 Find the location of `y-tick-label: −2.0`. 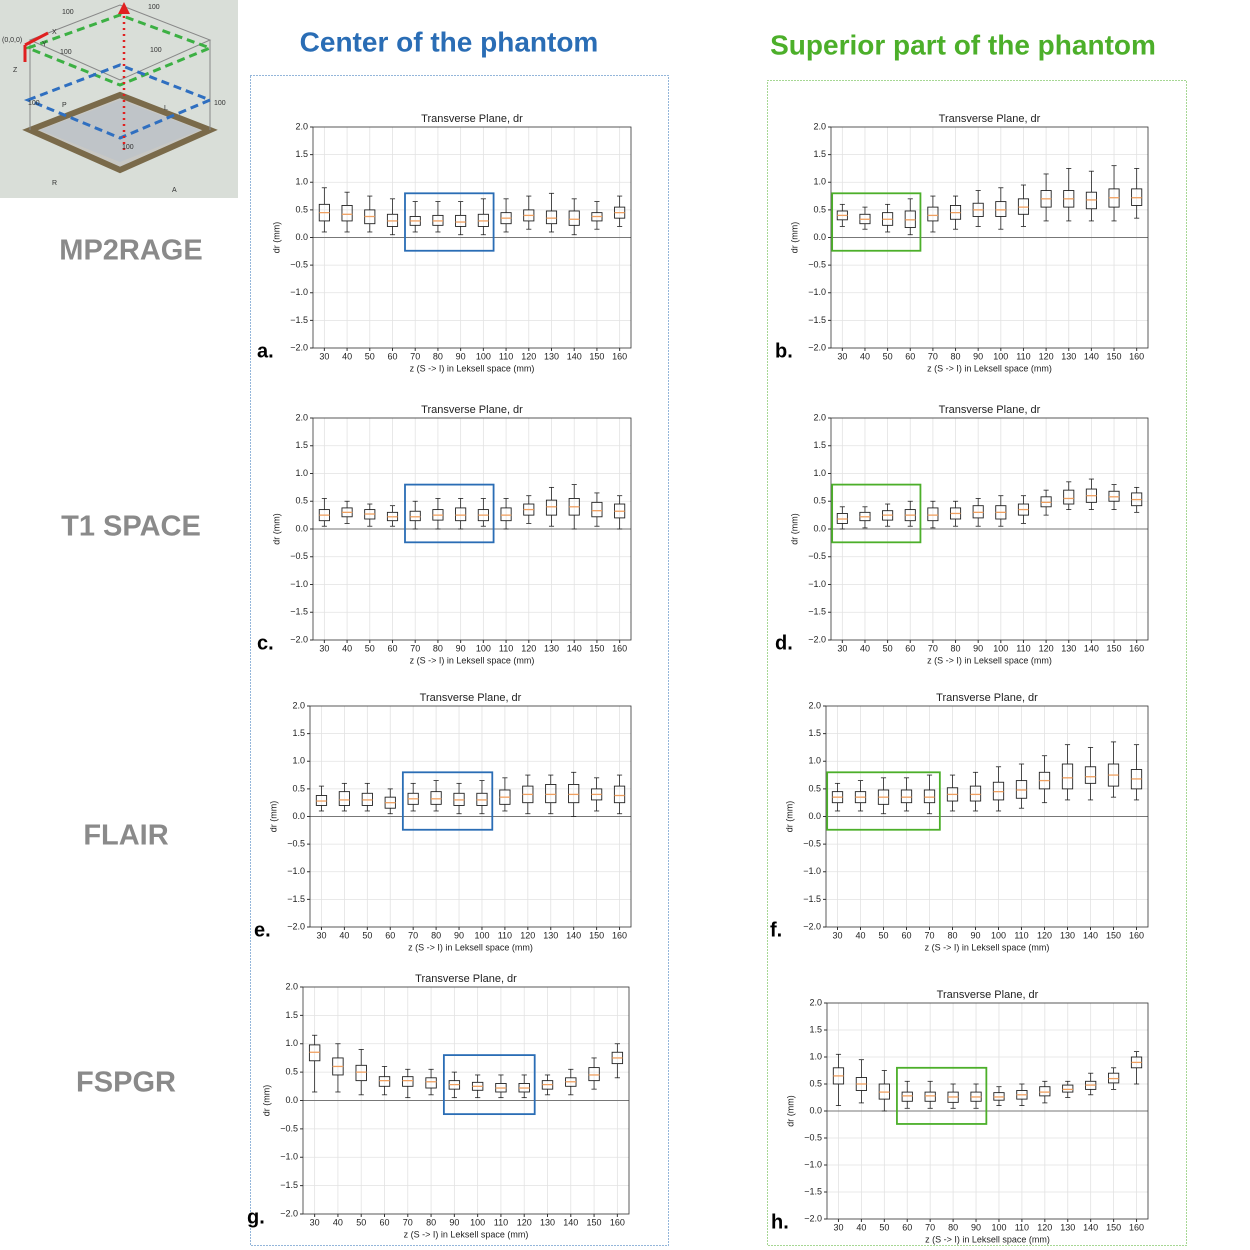

y-tick-label: −2.0 is located at coordinates (289, 1213).